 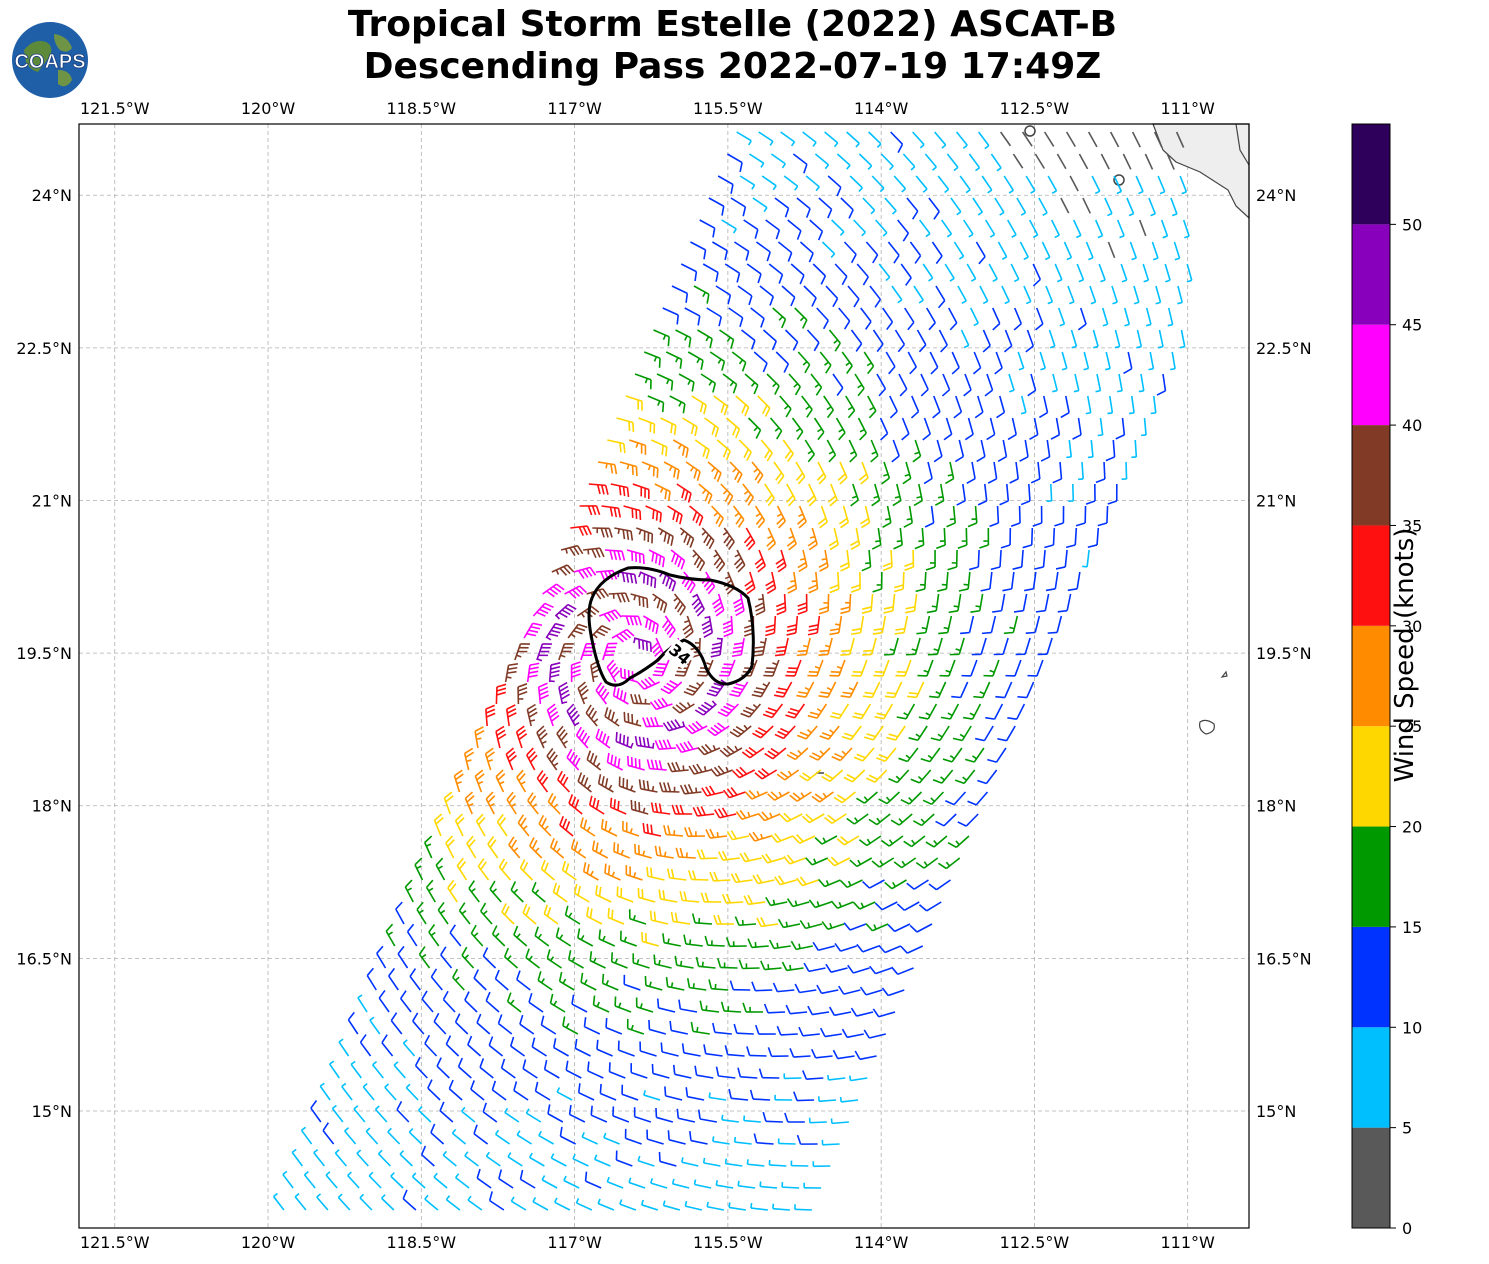 What do you see at coordinates (1371, 575) in the screenshot?
I see `colorbar-segment` at bounding box center [1371, 575].